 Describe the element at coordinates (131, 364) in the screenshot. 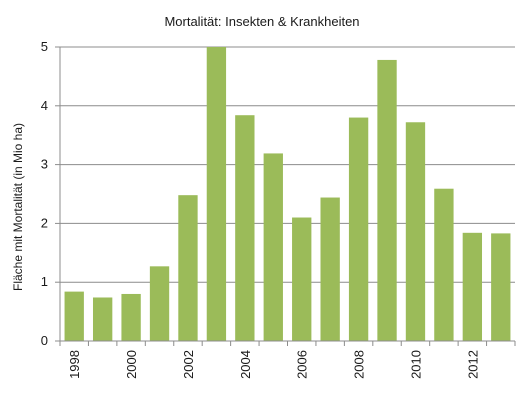

I see `x-tick-label: 2000` at that location.